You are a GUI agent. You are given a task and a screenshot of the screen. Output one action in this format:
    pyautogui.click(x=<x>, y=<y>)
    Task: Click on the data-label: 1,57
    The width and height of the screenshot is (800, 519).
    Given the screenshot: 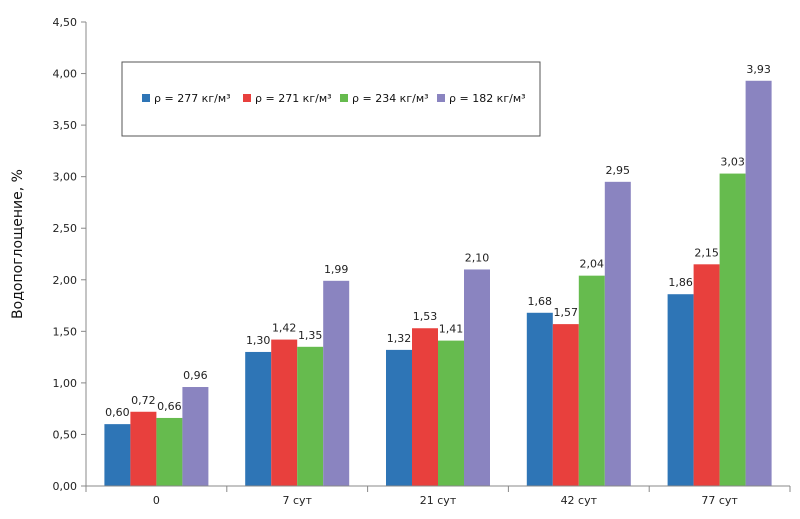 What is the action you would take?
    pyautogui.click(x=566, y=312)
    